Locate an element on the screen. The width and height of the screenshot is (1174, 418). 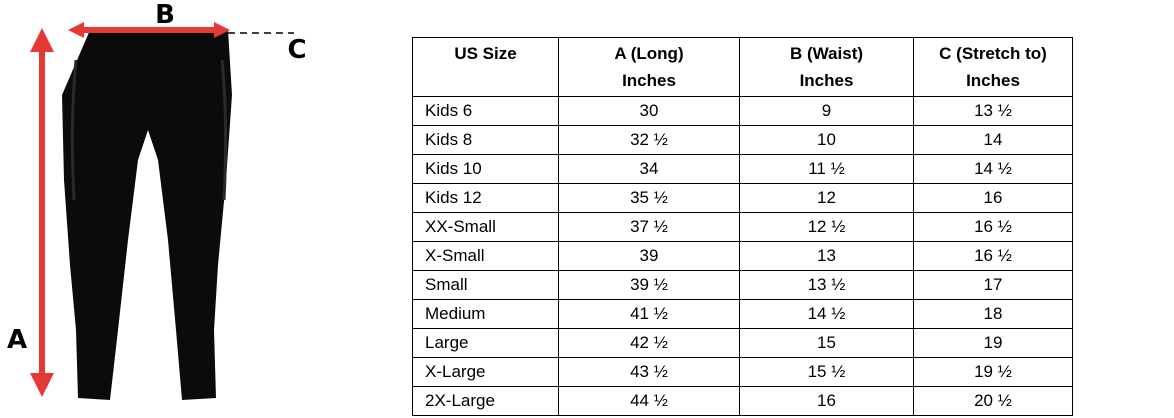
table-row: Kids 8 32 ½ 10 14 is located at coordinates (742, 140).